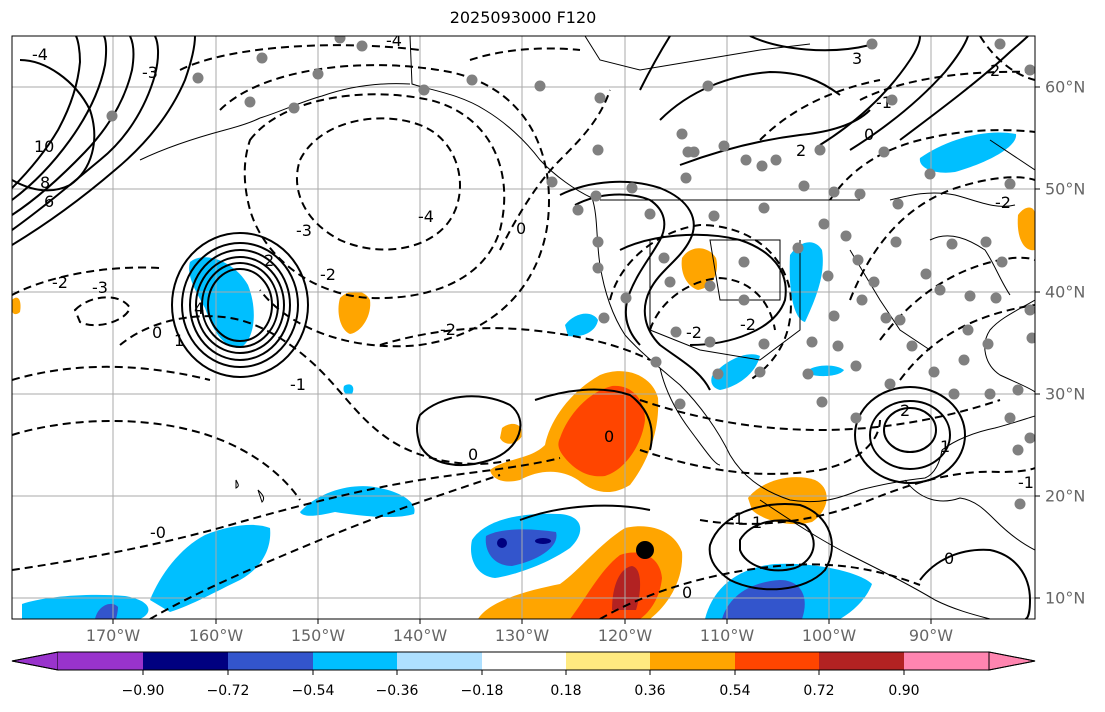 The width and height of the screenshot is (1105, 712). I want to click on lon-label: 100°W, so click(829, 635).